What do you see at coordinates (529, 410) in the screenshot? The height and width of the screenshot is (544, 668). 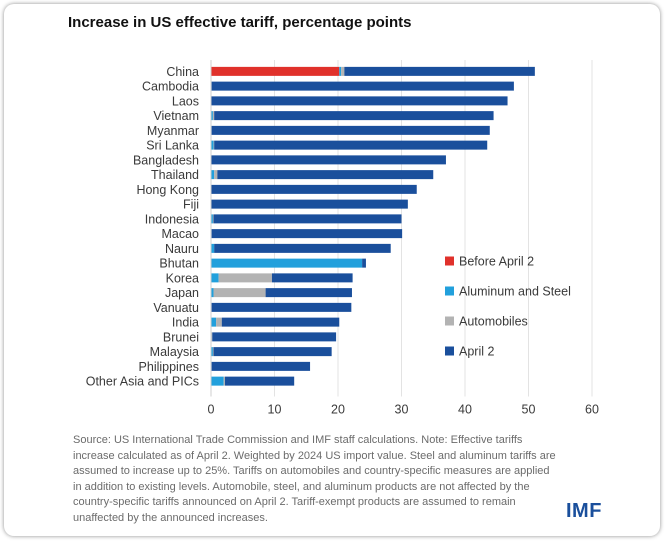 I see `x-tick-label: 50` at bounding box center [529, 410].